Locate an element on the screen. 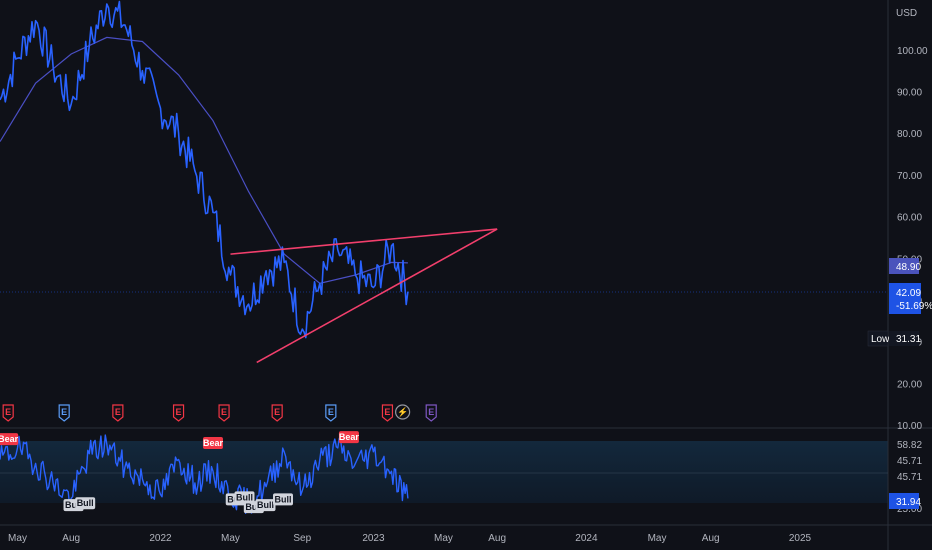 The height and width of the screenshot is (550, 932). currency-label: USD is located at coordinates (906, 13).